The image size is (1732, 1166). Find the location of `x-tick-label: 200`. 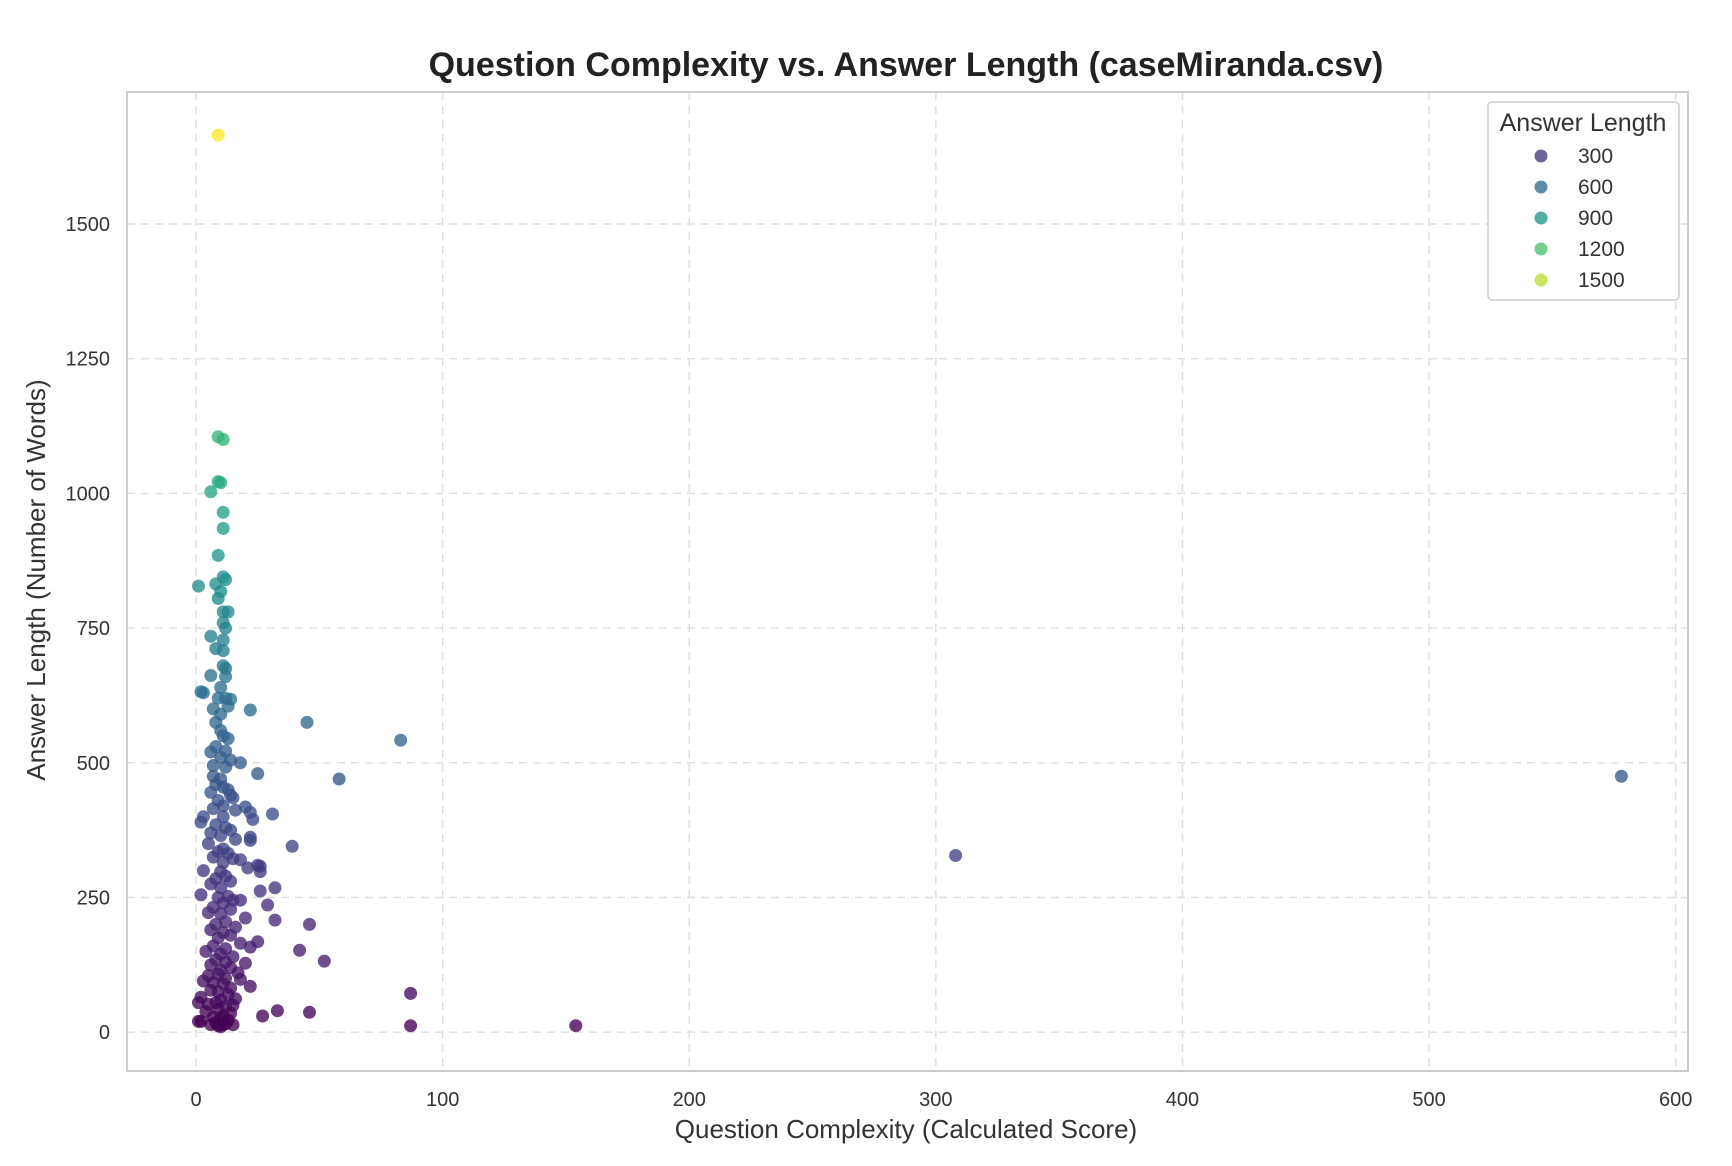

x-tick-label: 200 is located at coordinates (689, 1100).